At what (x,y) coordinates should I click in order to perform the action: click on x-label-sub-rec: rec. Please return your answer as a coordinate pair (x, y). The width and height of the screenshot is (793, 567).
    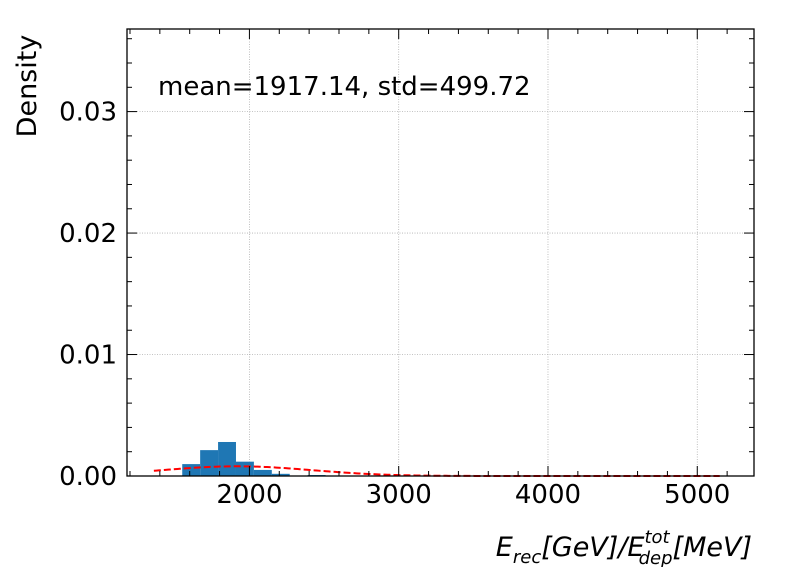
    Looking at the image, I should click on (527, 557).